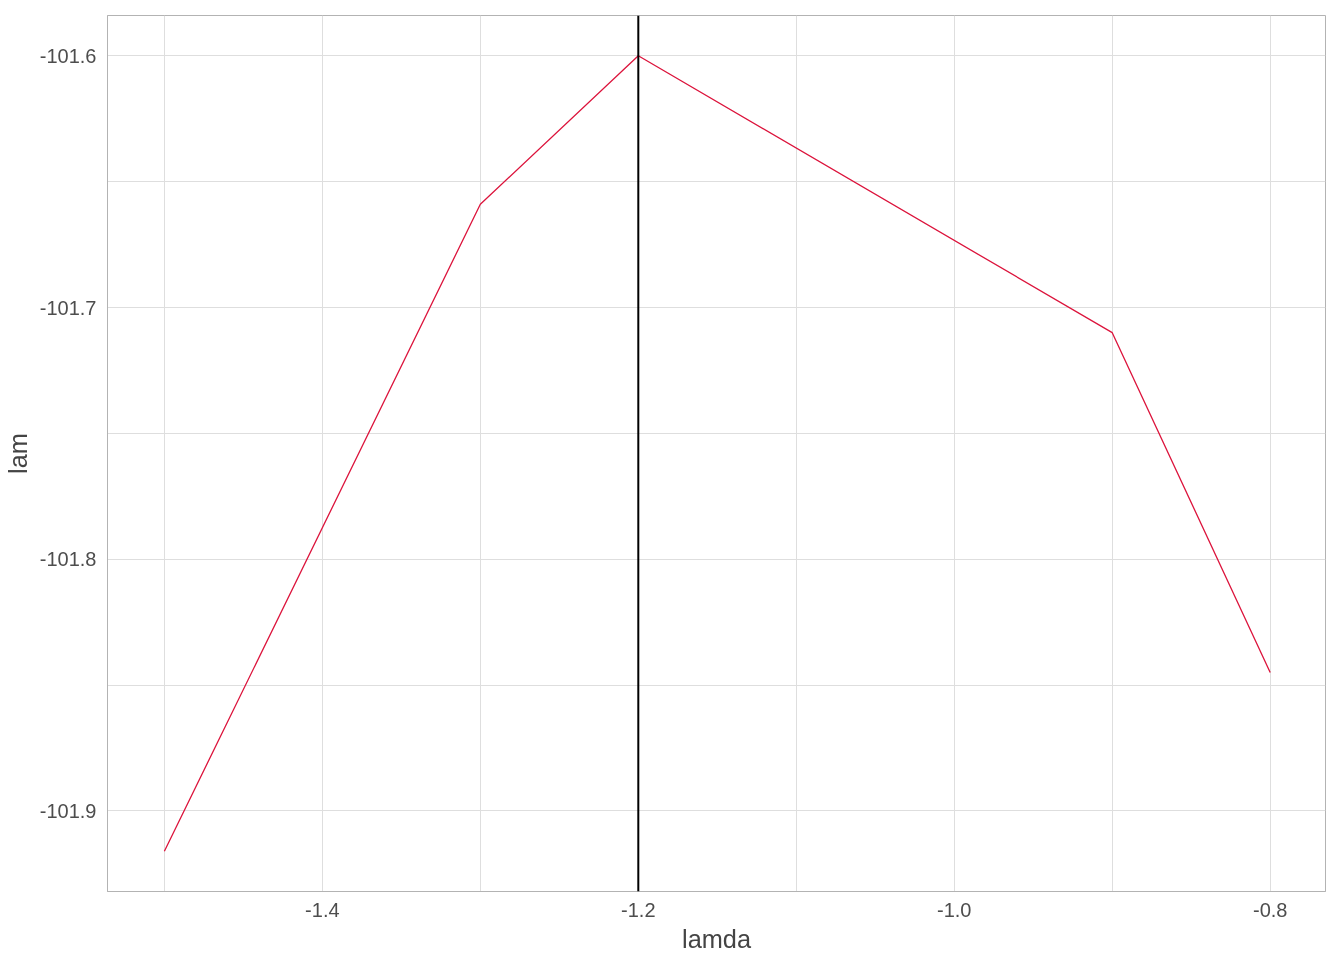 The width and height of the screenshot is (1344, 960). What do you see at coordinates (17, 453) in the screenshot?
I see `y-axis-title: lam` at bounding box center [17, 453].